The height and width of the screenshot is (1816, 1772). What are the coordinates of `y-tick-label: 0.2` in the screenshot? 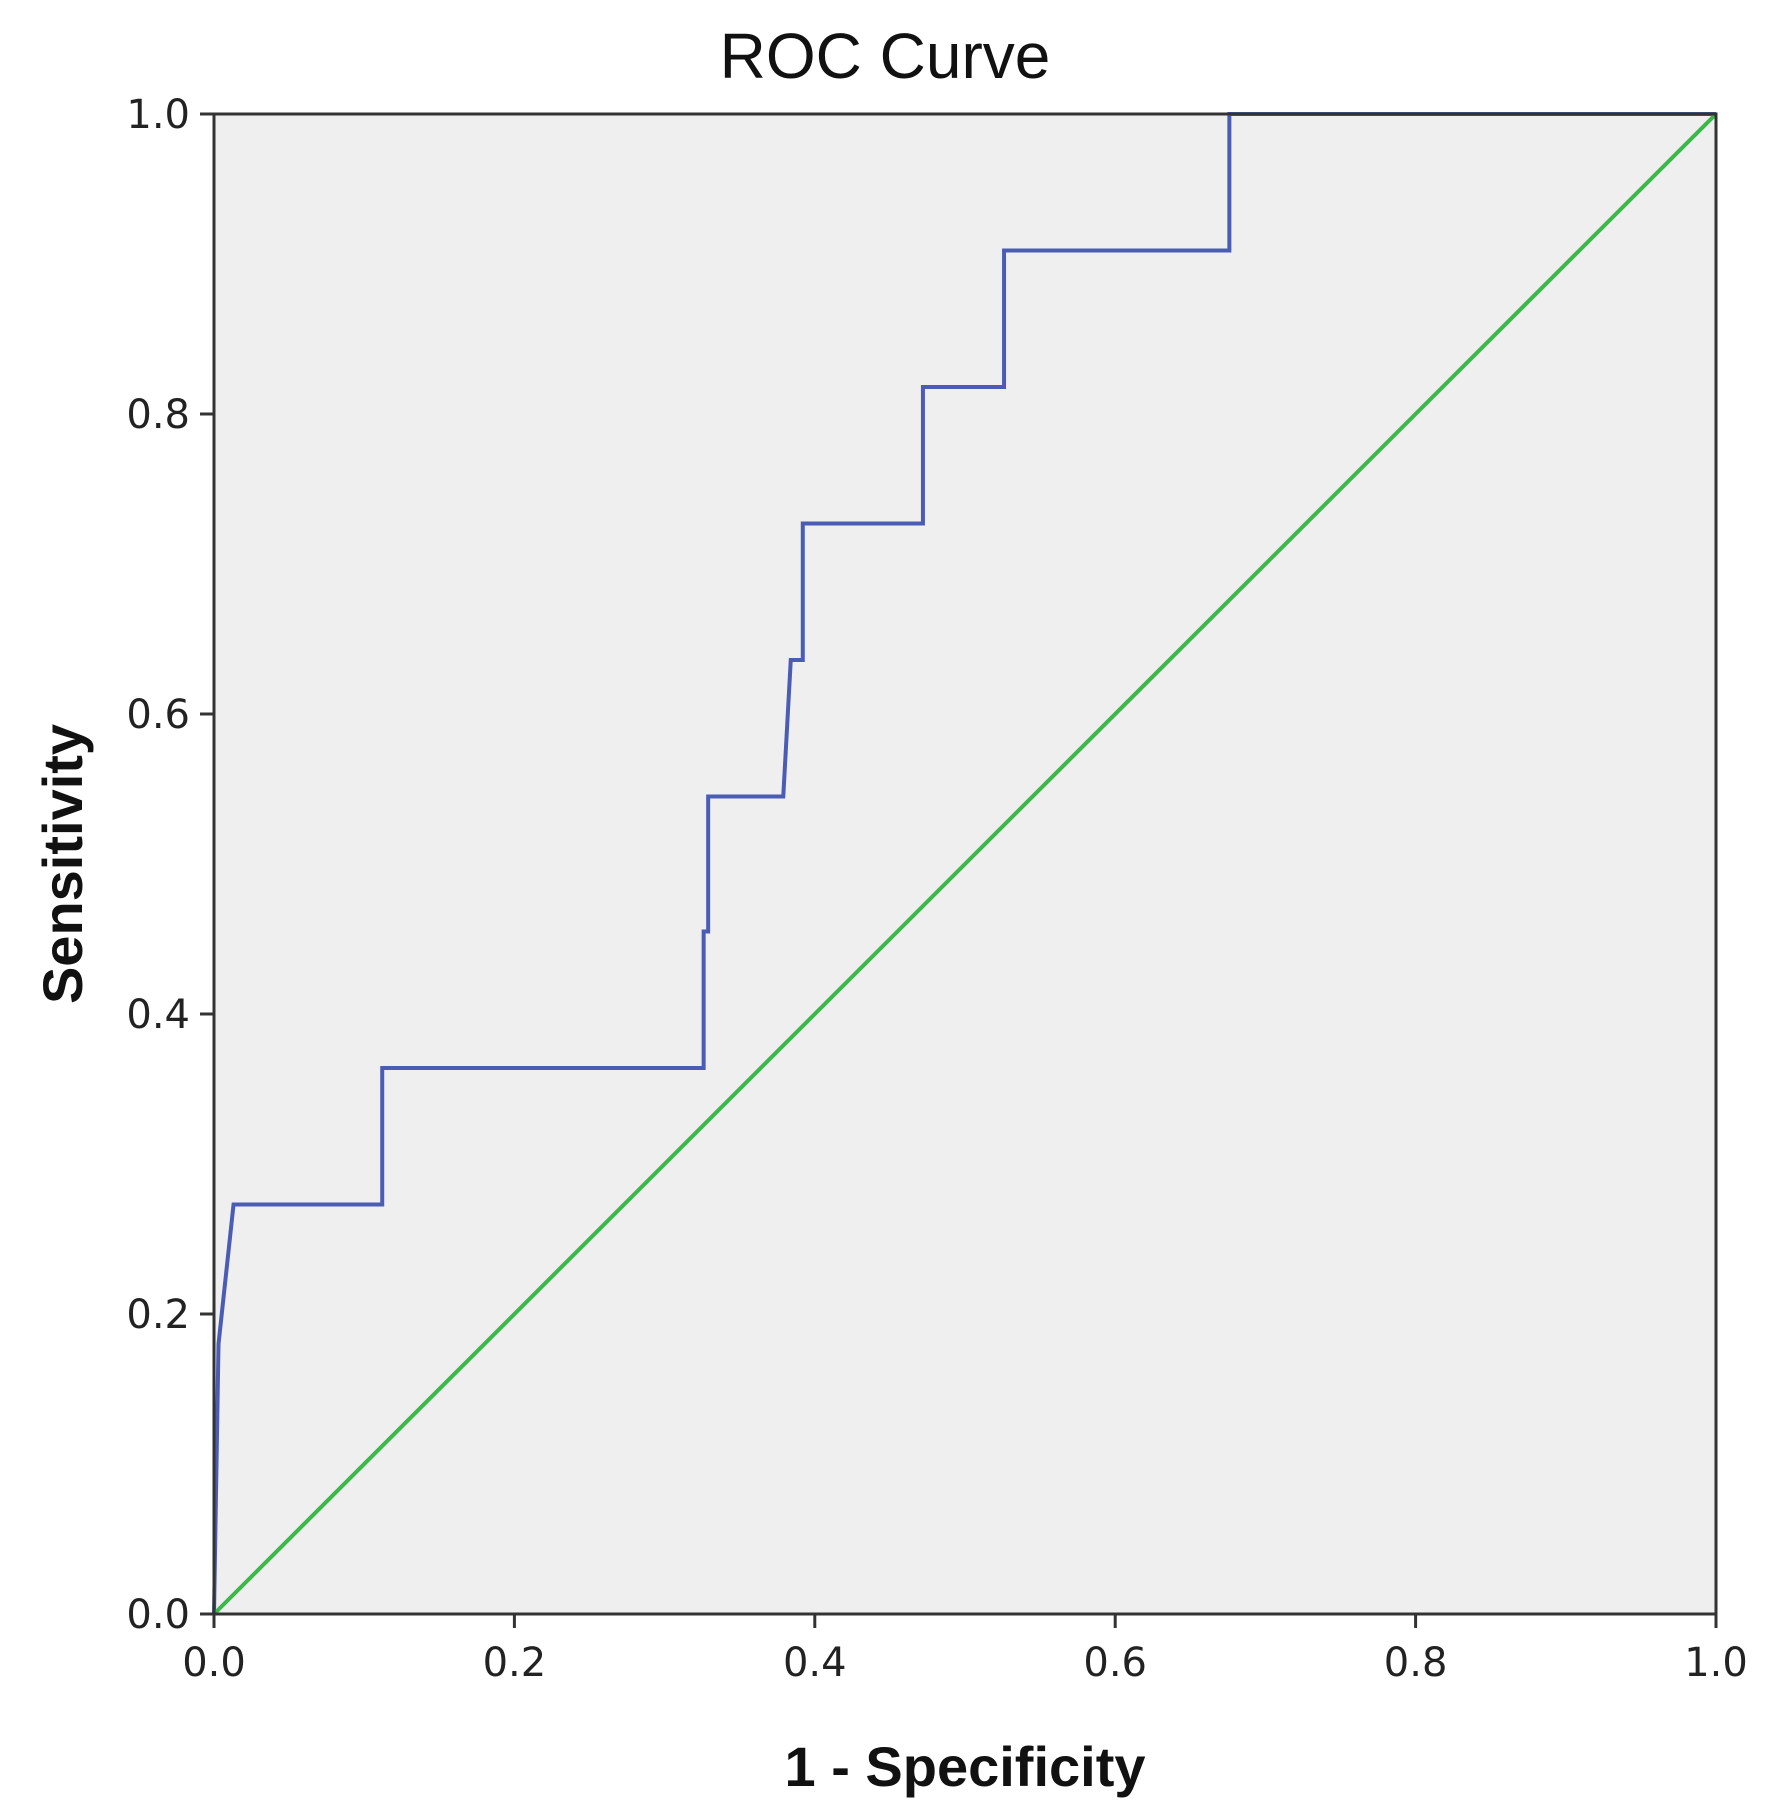 It's located at (158, 1315).